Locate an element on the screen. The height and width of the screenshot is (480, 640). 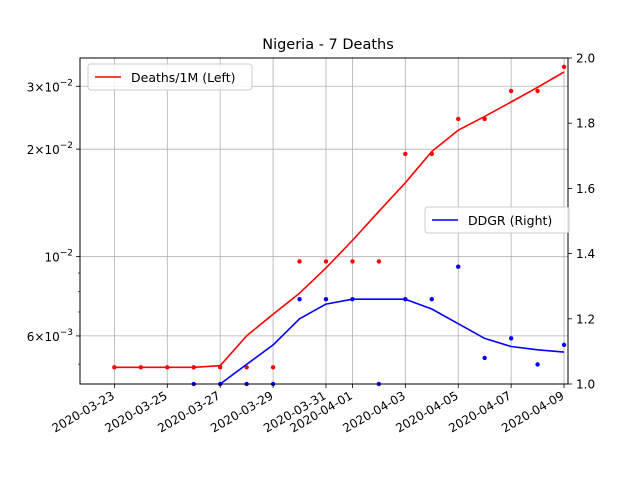
legend-left-box is located at coordinates (170, 77).